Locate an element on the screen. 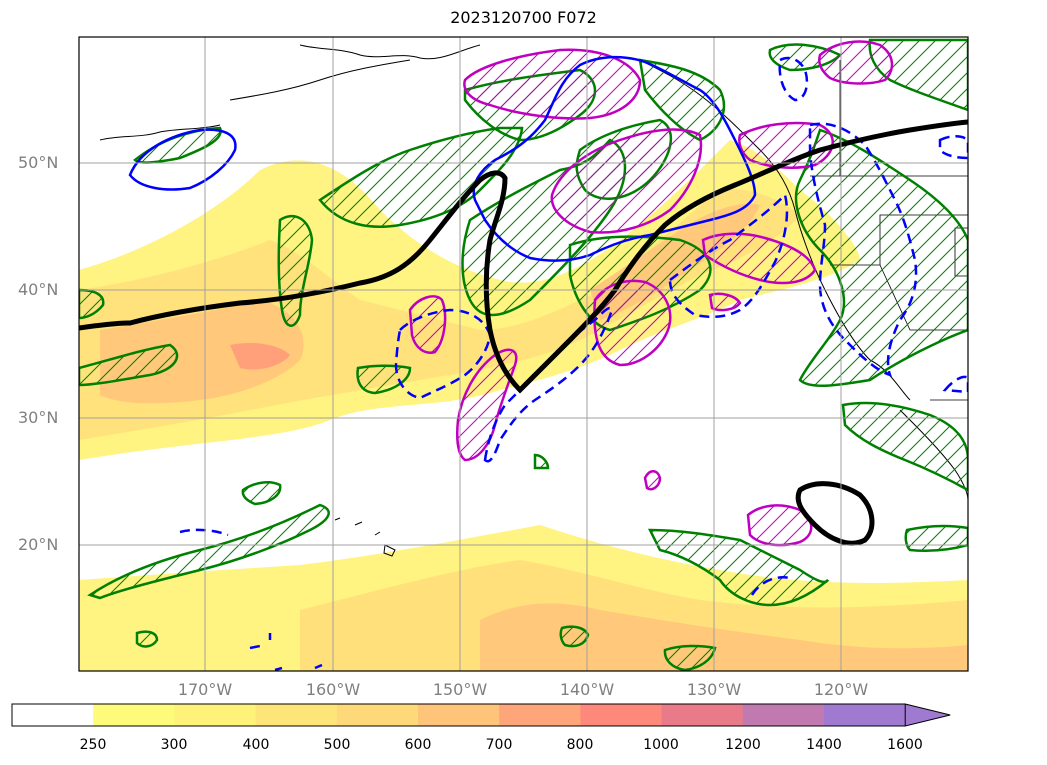  colorbar-tick-800: 800 is located at coordinates (580, 745).